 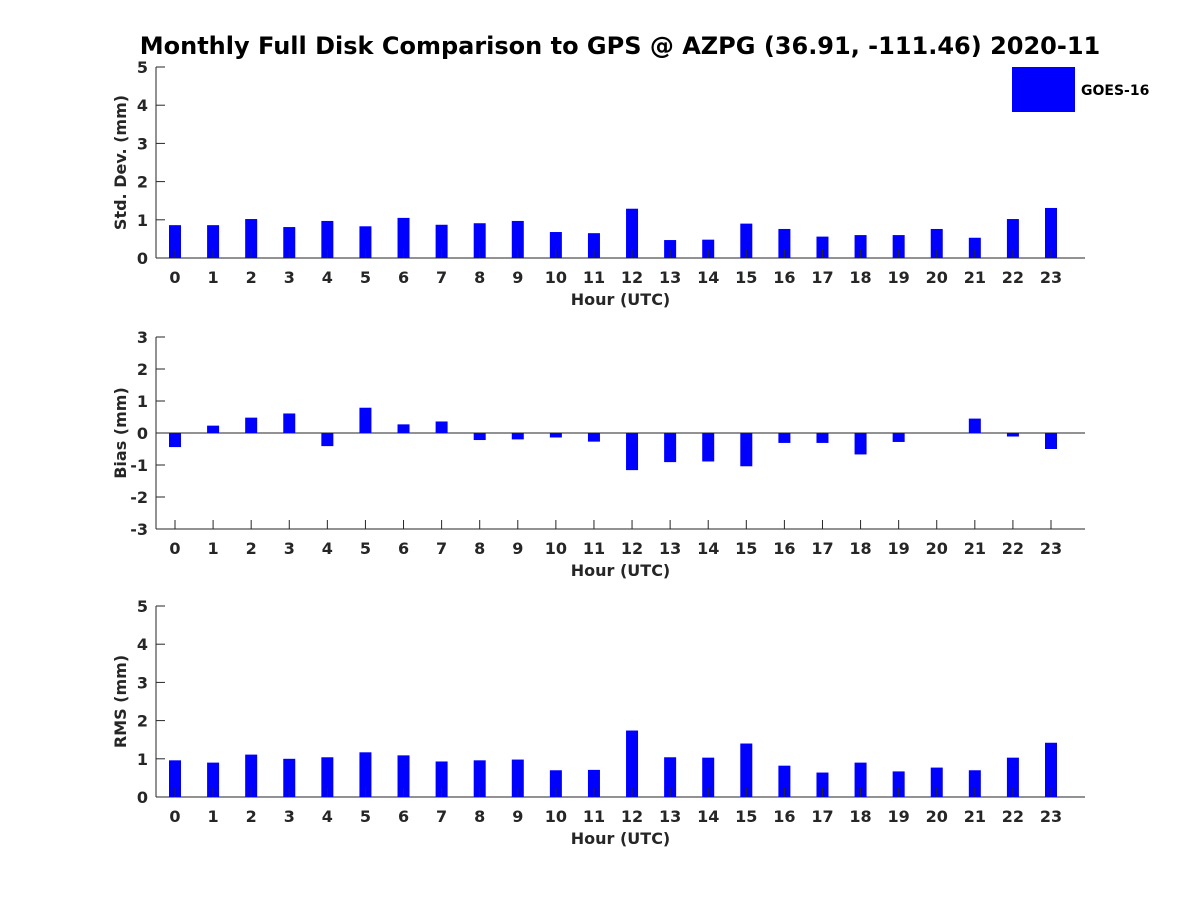 What do you see at coordinates (1051, 277) in the screenshot?
I see `std-dev-x-tick-label: 23` at bounding box center [1051, 277].